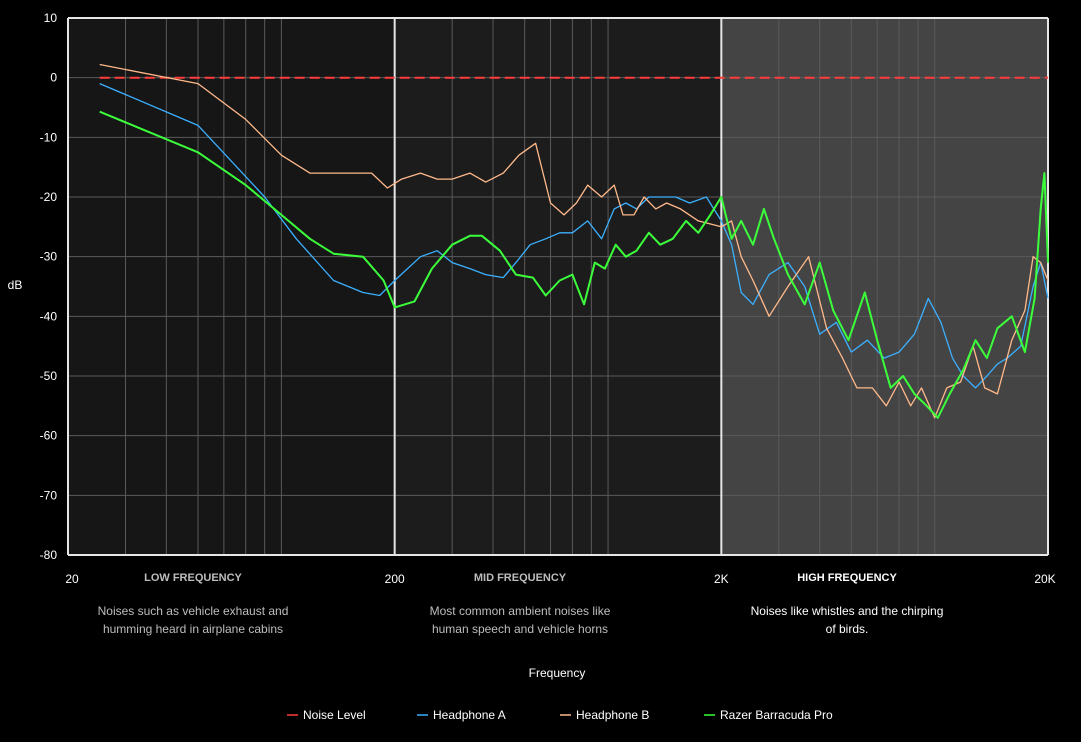 This screenshot has height=742, width=1081. Describe the element at coordinates (193, 629) in the screenshot. I see `band-description: humming heard in airplane cabins` at that location.